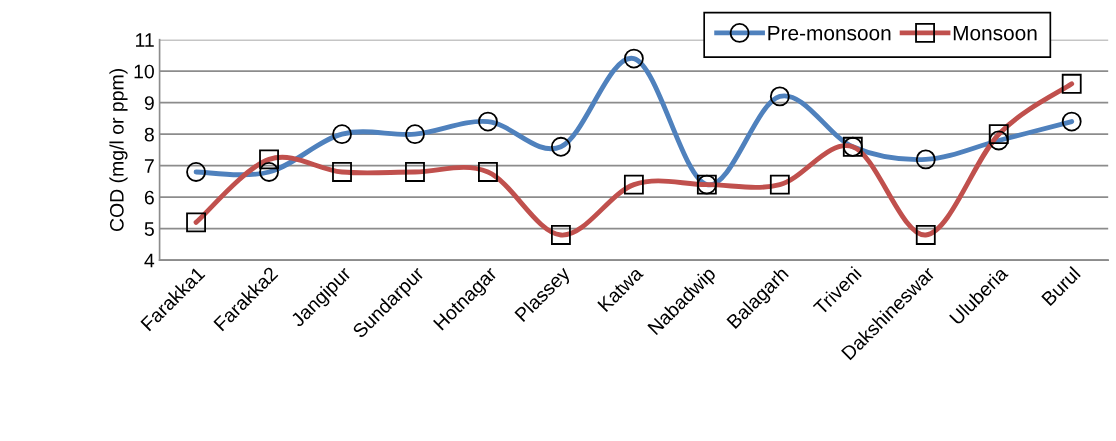 This screenshot has width=1116, height=441. I want to click on legend-label: Pre-monsoon, so click(829, 33).